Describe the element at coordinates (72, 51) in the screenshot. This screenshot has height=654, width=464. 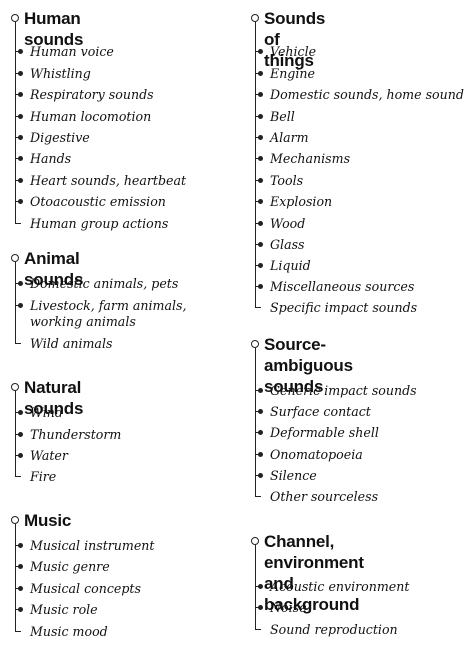
I see `subcategory-label: Human voice` at that location.